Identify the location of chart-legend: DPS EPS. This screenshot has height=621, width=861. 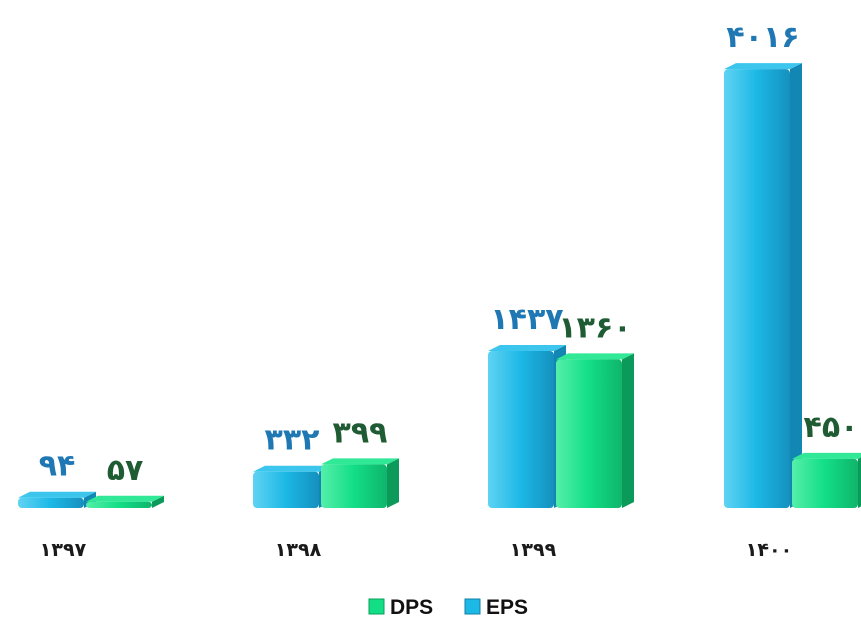
(448, 607).